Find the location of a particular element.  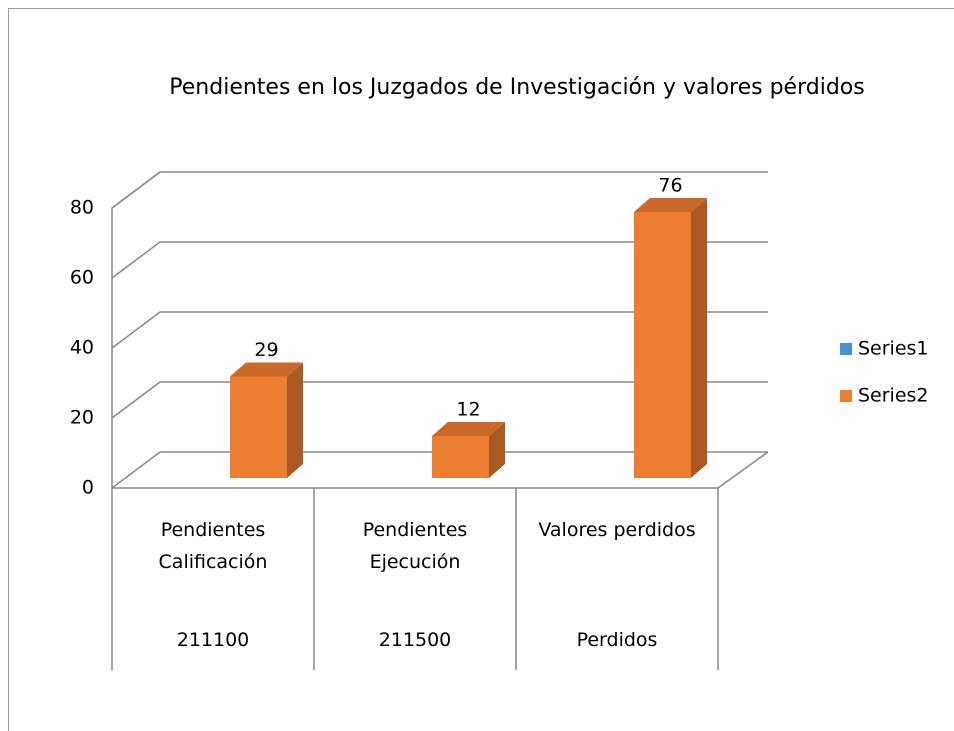

data-label: 12 is located at coordinates (468, 410).